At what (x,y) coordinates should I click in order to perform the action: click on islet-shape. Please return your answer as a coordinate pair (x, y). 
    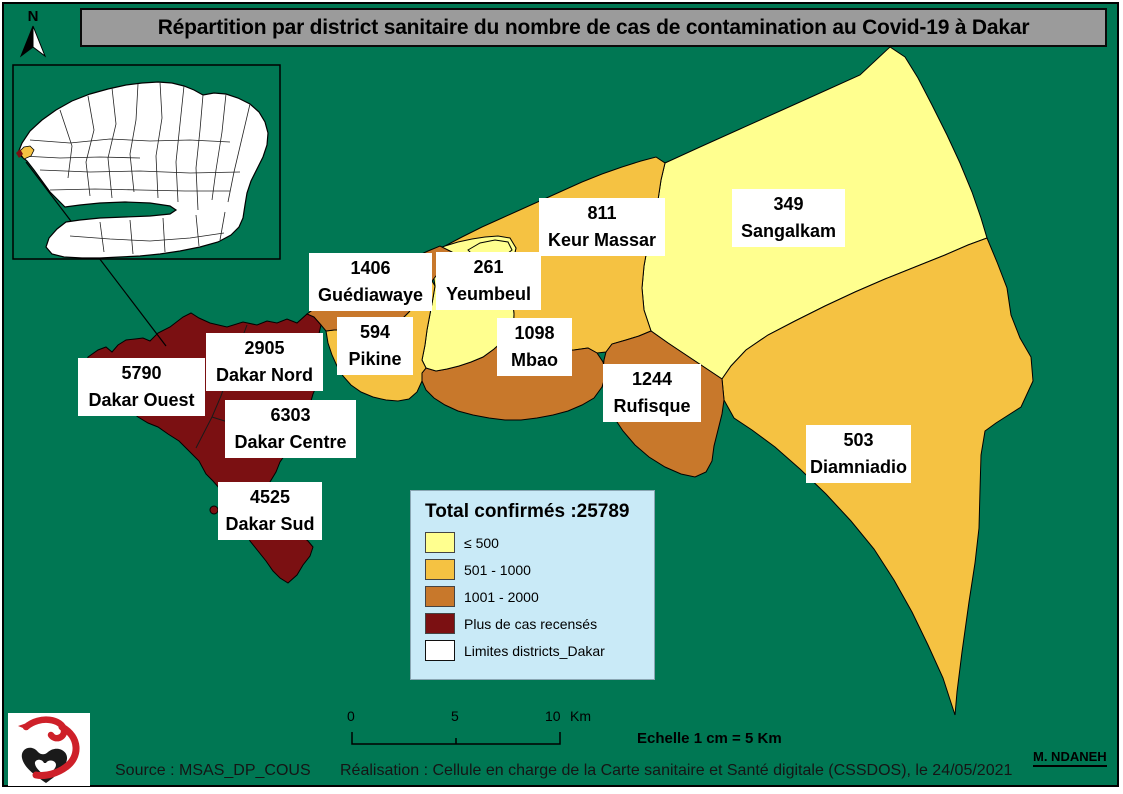
    Looking at the image, I should click on (214, 510).